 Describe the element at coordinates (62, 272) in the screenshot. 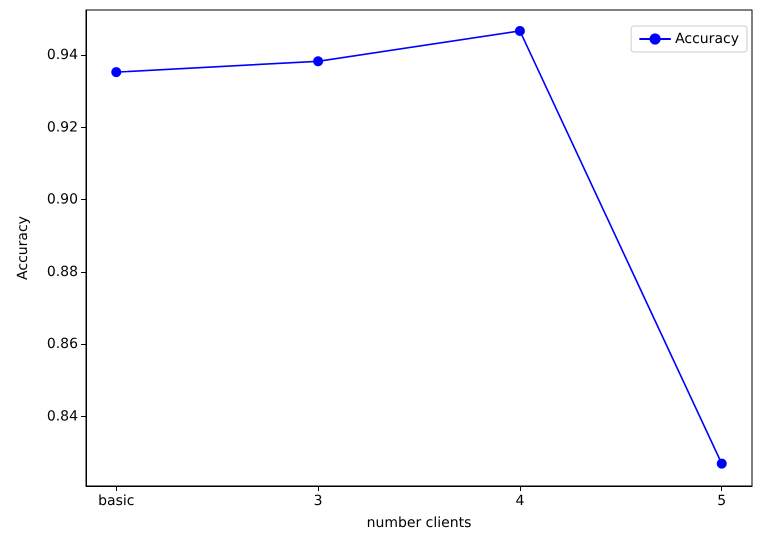

I see `y-tick-label: 0.88` at that location.